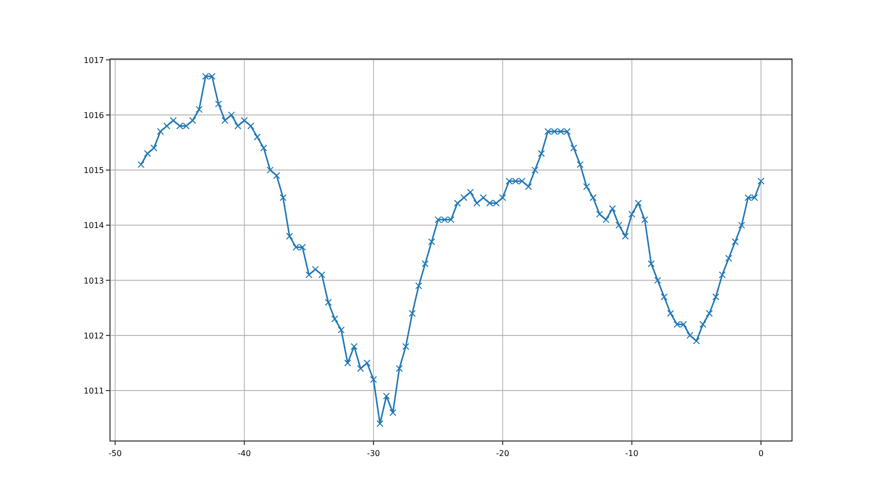 Image resolution: width=880 pixels, height=495 pixels. Describe the element at coordinates (94, 335) in the screenshot. I see `y-tick-label: 1012` at that location.